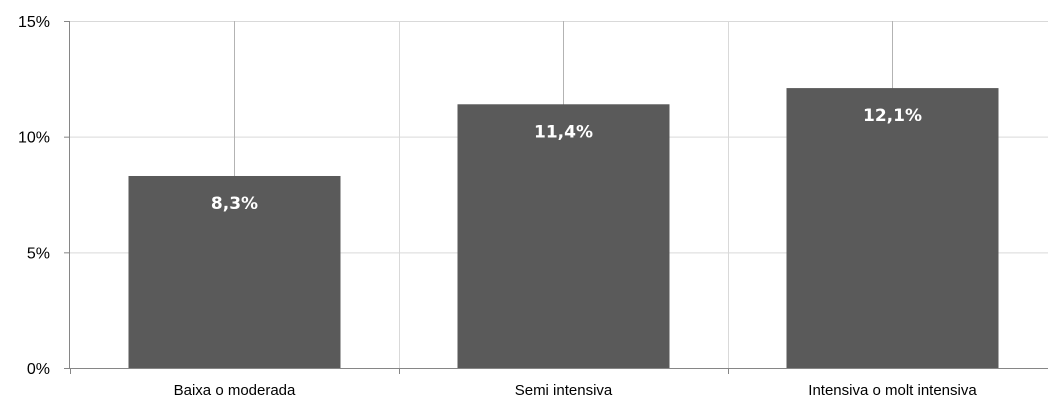 The width and height of the screenshot is (1048, 401). I want to click on data-label-2: 12,1%, so click(892, 116).